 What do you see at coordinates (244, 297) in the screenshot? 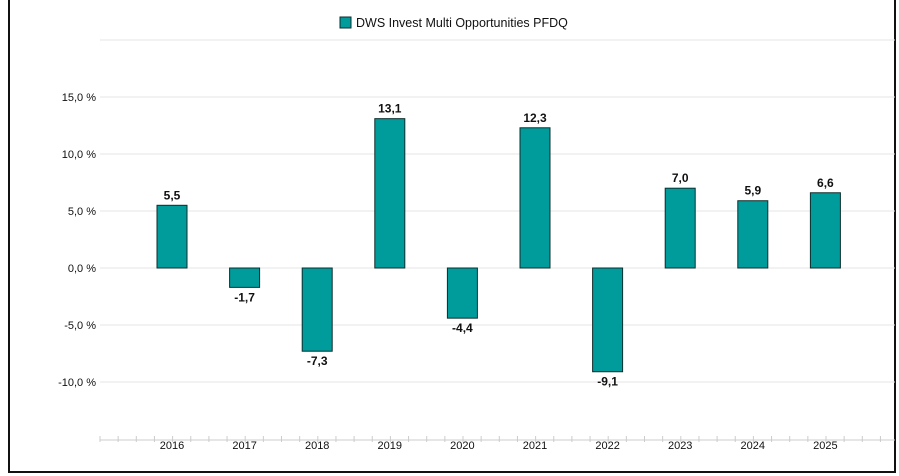
I see `data-label: -1,7` at bounding box center [244, 297].